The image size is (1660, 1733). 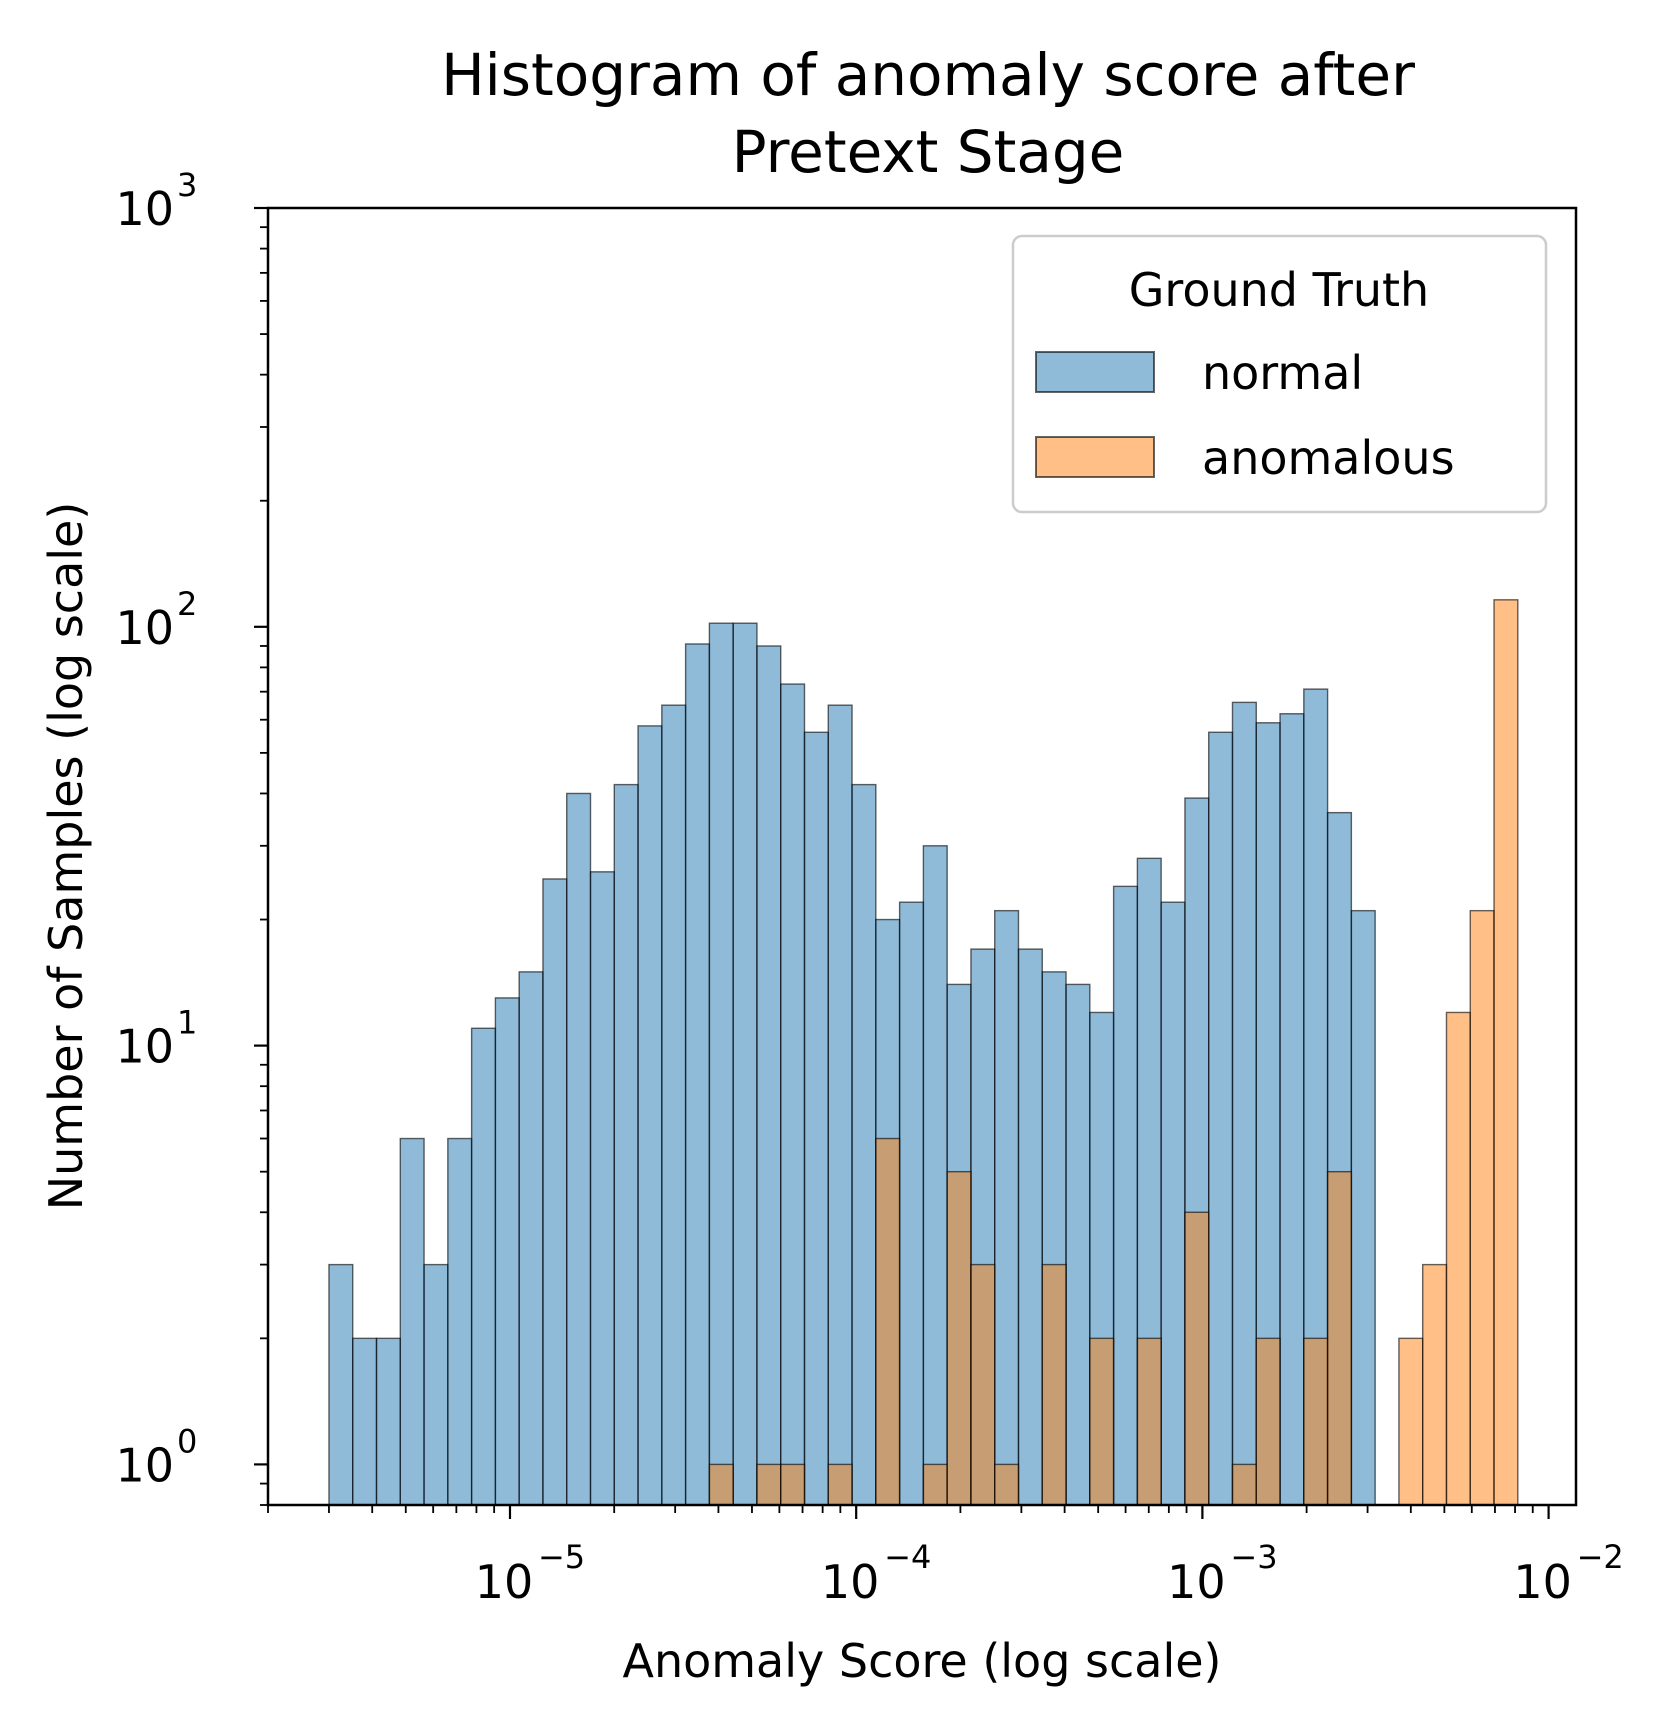 What do you see at coordinates (144, 1465) in the screenshot?
I see `y-tick-label-0: 10` at bounding box center [144, 1465].